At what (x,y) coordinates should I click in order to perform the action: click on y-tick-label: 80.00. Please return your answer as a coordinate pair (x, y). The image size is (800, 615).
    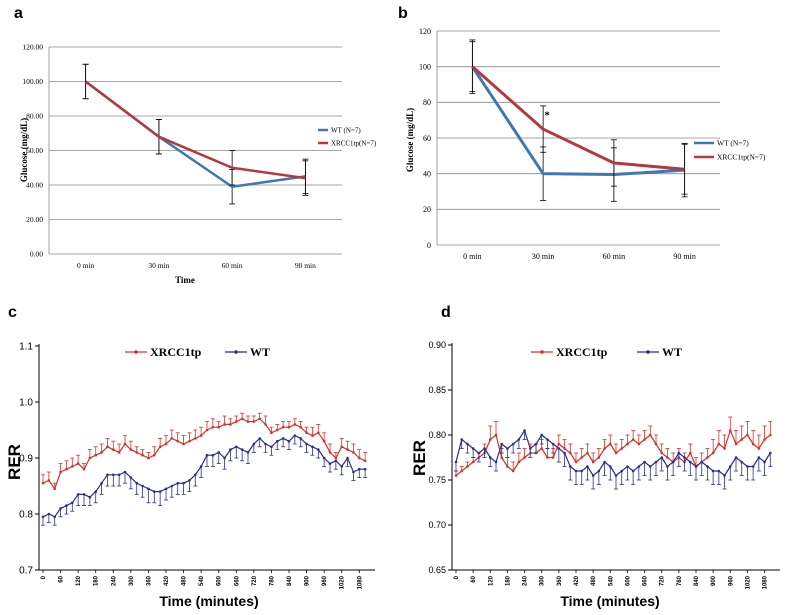
    Looking at the image, I should click on (34, 116).